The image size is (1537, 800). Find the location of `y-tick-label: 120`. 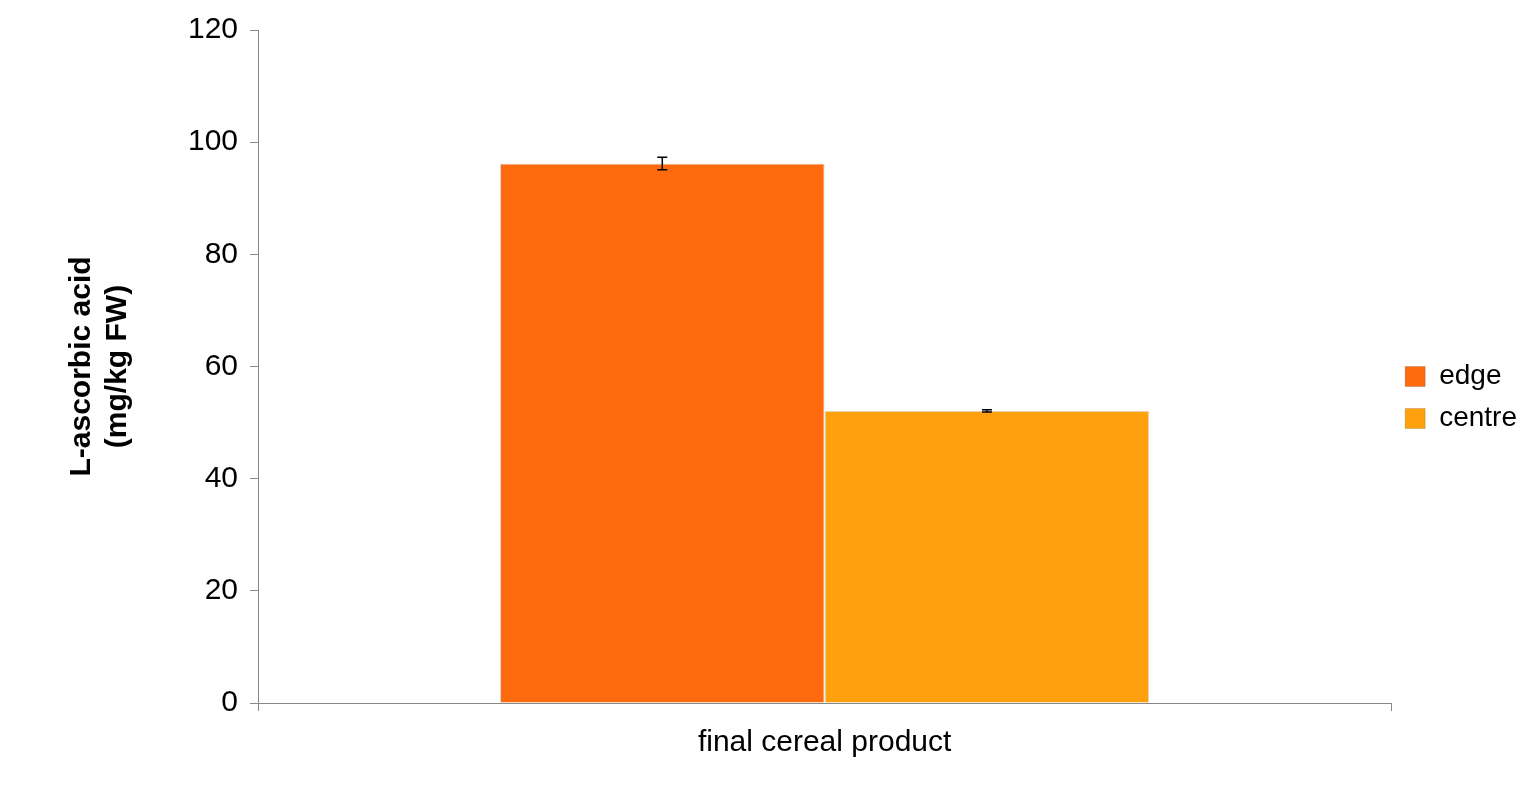

y-tick-label: 120 is located at coordinates (213, 28).